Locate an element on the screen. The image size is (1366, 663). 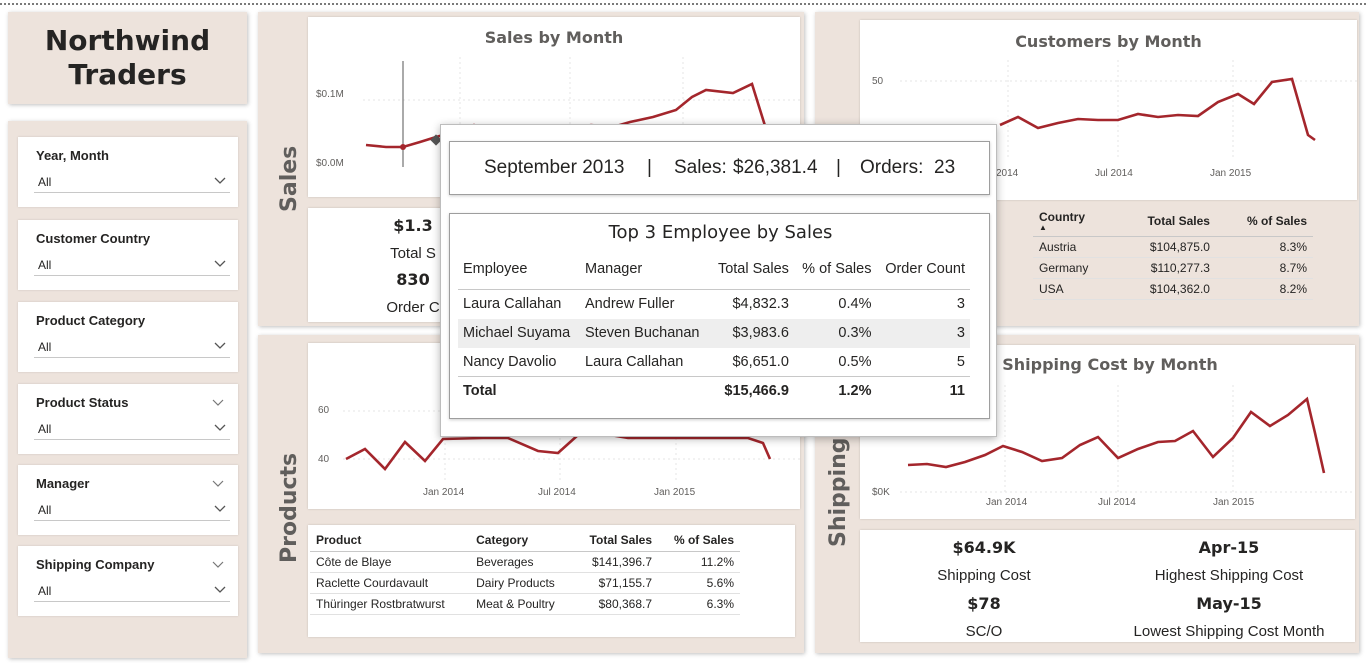
column-header: Employee is located at coordinates (519, 272).